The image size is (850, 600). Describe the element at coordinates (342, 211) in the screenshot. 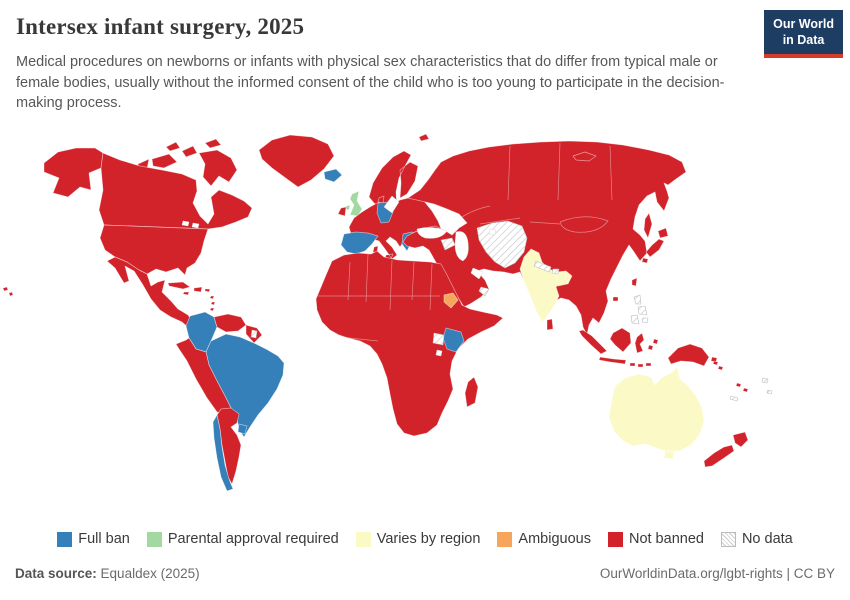

I see `region-ireland` at that location.